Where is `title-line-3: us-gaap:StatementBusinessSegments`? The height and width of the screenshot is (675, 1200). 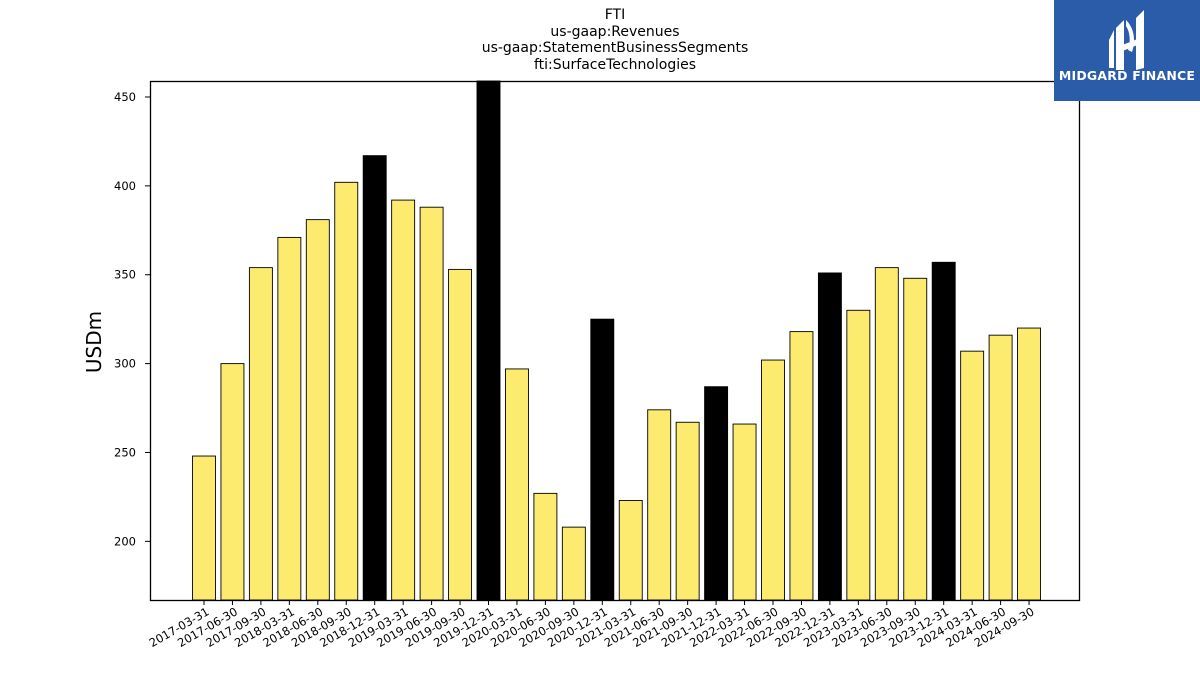
title-line-3: us-gaap:StatementBusinessSegments is located at coordinates (615, 48).